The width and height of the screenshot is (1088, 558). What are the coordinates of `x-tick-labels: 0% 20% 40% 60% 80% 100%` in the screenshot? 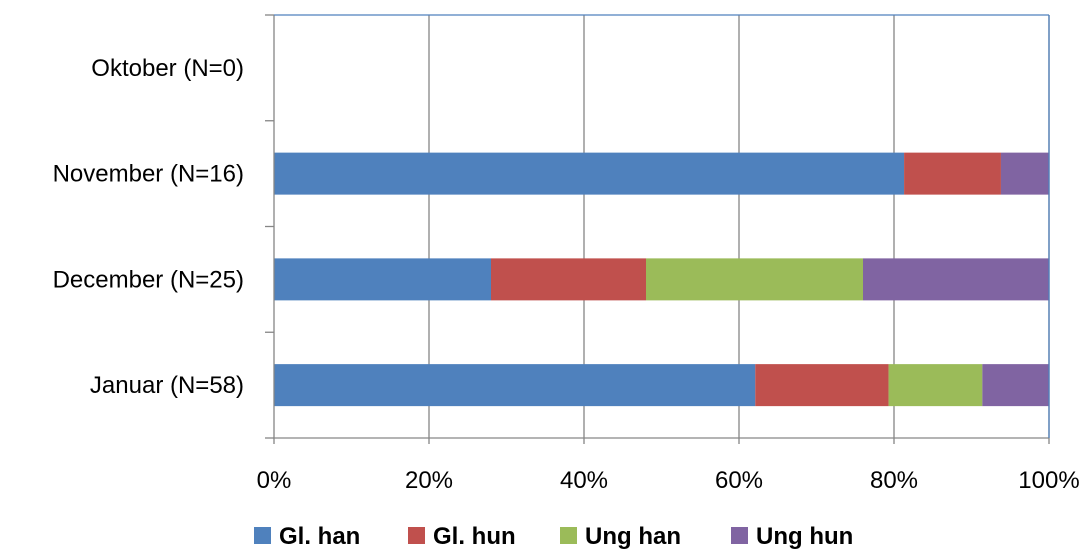 It's located at (668, 480).